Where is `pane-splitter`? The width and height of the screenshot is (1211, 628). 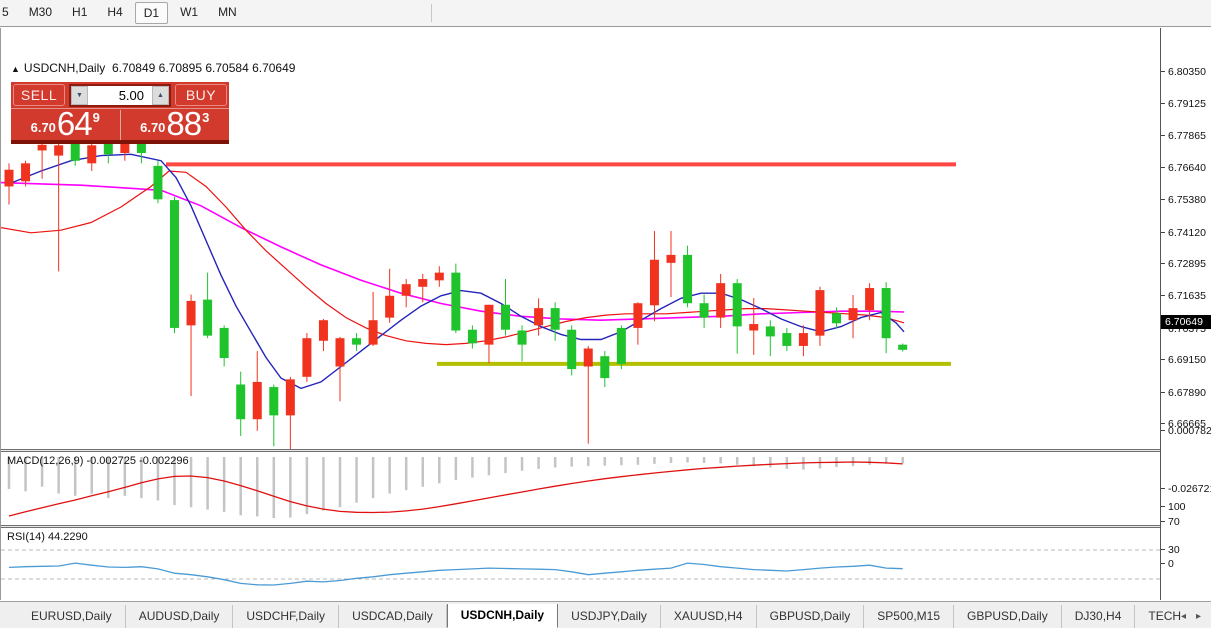 pane-splitter is located at coordinates (581, 450).